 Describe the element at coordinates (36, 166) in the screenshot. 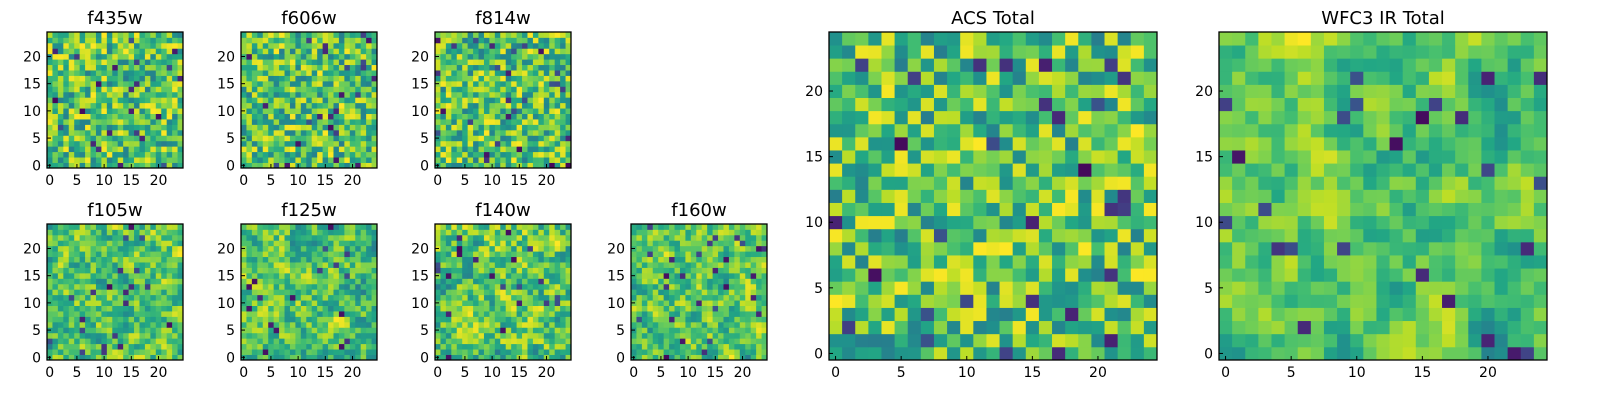

I see `y-tick-label: 0` at that location.